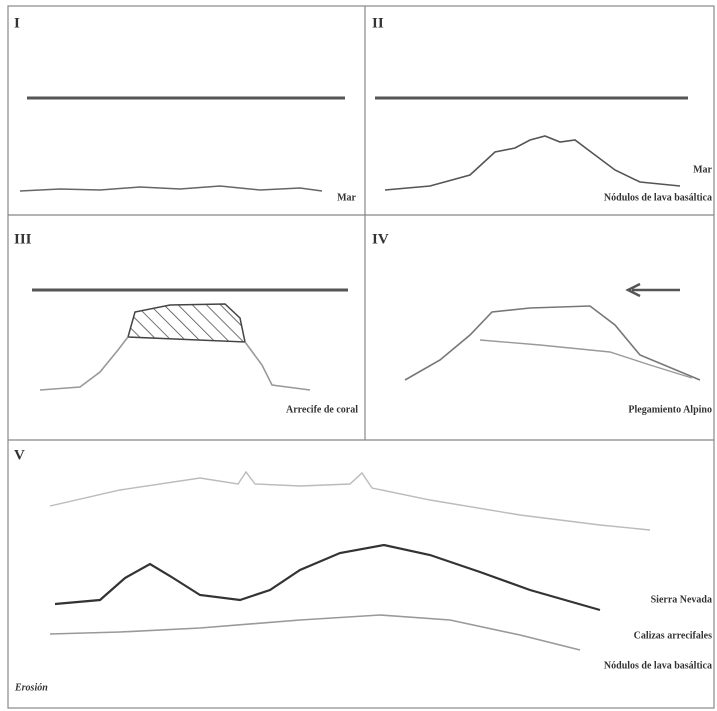 This screenshot has width=717, height=711. What do you see at coordinates (586, 359) in the screenshot?
I see `fold-inner` at bounding box center [586, 359].